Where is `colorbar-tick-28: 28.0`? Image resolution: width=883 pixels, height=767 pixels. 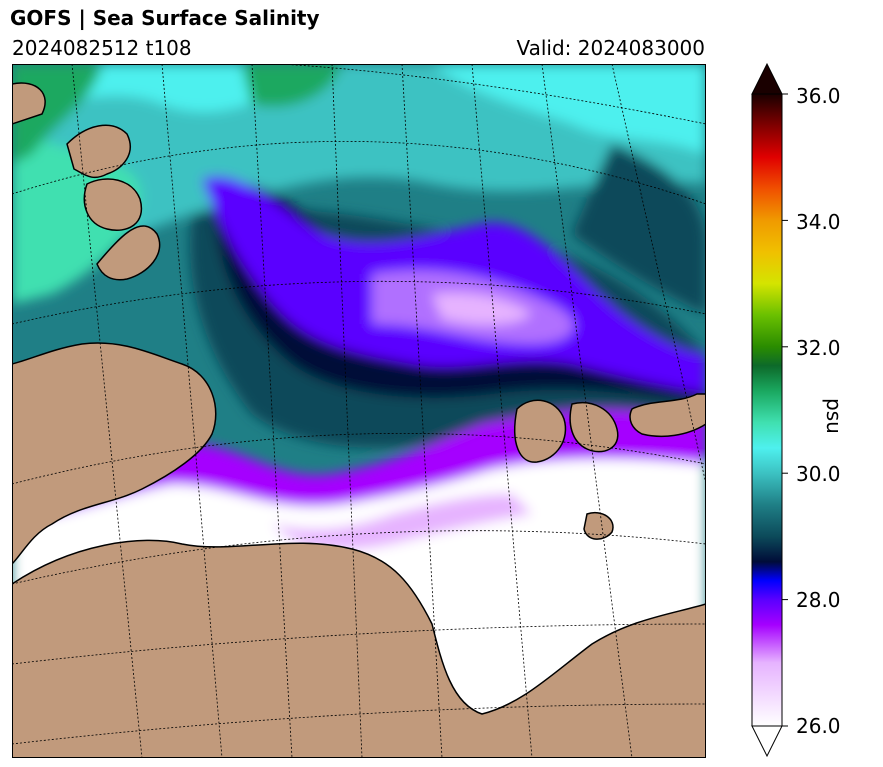
colorbar-tick-28: 28.0 is located at coordinates (818, 600).